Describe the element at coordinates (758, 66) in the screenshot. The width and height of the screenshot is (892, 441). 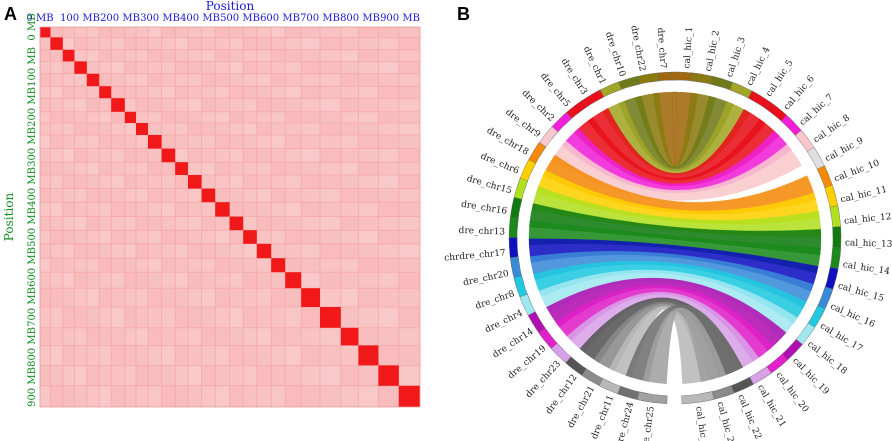
I see `chord-label-cal_hic_4: cal_hic_4` at that location.